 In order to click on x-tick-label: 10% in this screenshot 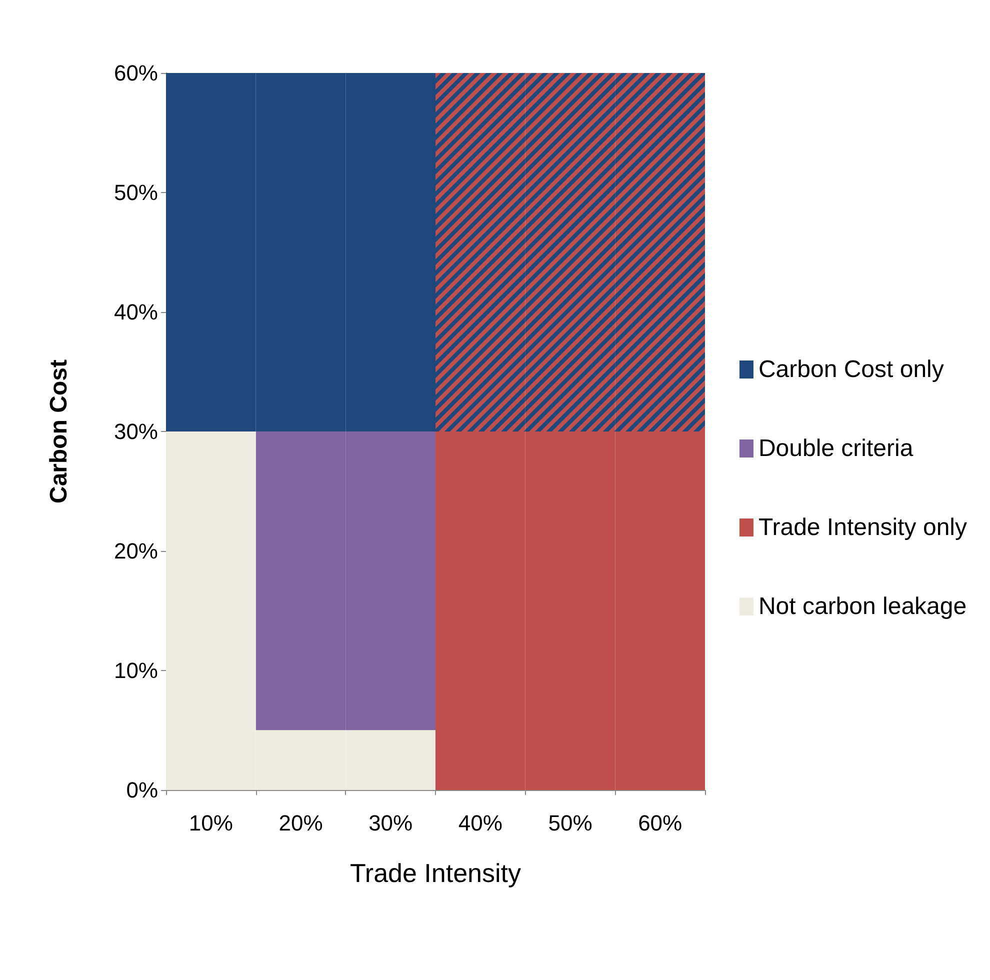, I will do `click(210, 823)`.